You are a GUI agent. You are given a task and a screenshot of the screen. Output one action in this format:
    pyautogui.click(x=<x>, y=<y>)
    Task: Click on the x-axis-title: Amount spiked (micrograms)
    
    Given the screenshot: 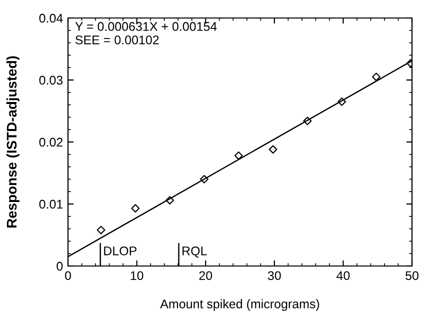 What is the action you would take?
    pyautogui.click(x=240, y=305)
    